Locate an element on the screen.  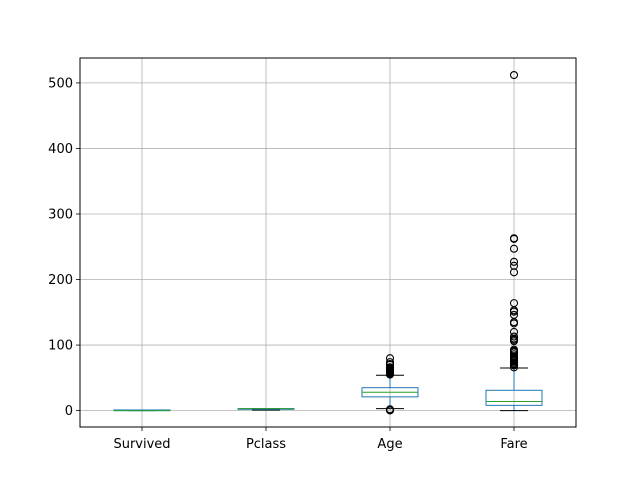
iqr-box is located at coordinates (514, 397).